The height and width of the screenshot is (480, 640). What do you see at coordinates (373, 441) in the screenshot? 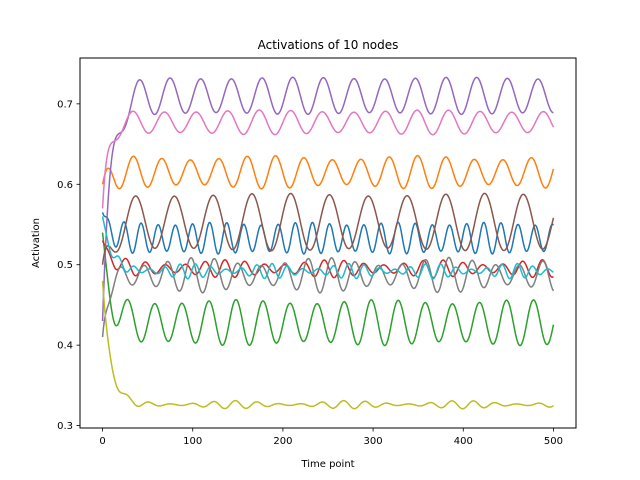
I see `x-tick-label: 300` at bounding box center [373, 441].